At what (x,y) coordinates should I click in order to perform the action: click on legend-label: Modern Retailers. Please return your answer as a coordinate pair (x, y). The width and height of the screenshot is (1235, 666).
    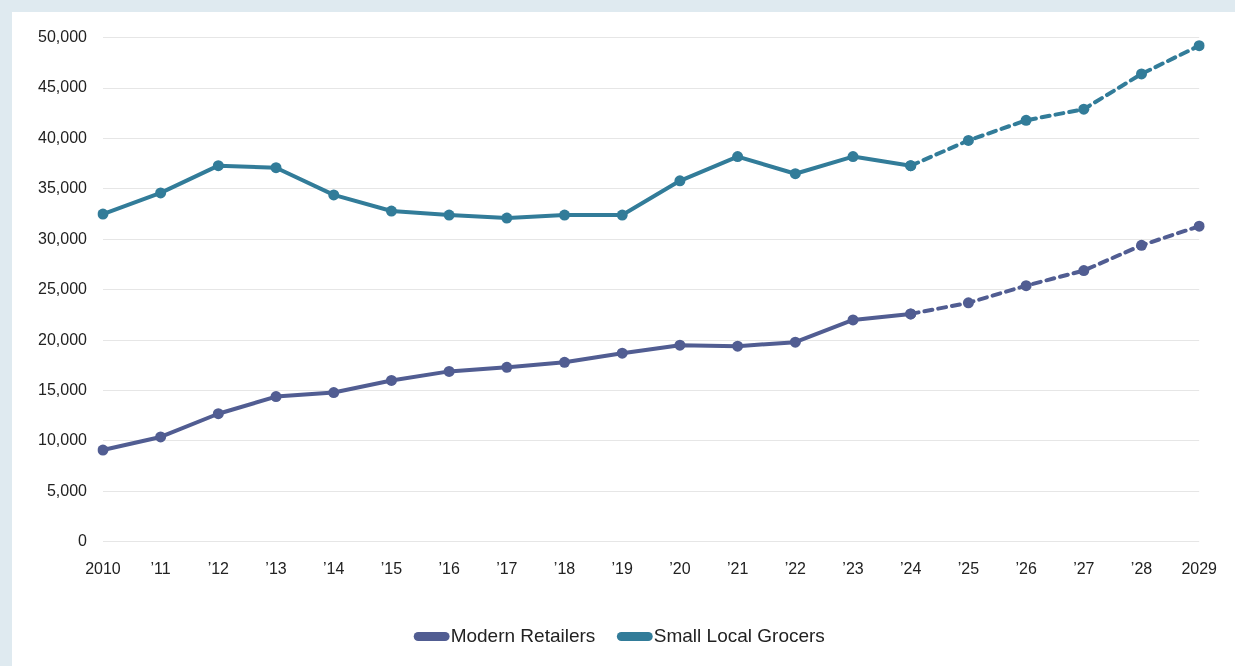
    Looking at the image, I should click on (523, 635).